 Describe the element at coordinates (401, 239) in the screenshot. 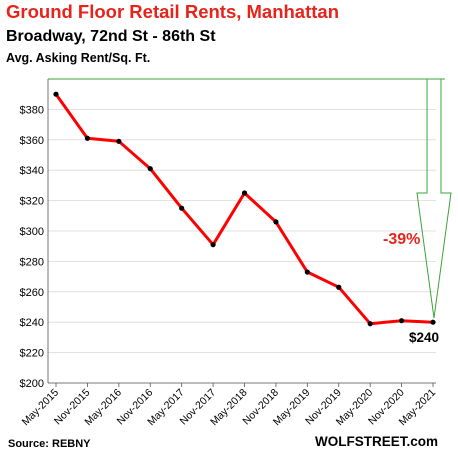

I see `change-annotation: -39%` at that location.